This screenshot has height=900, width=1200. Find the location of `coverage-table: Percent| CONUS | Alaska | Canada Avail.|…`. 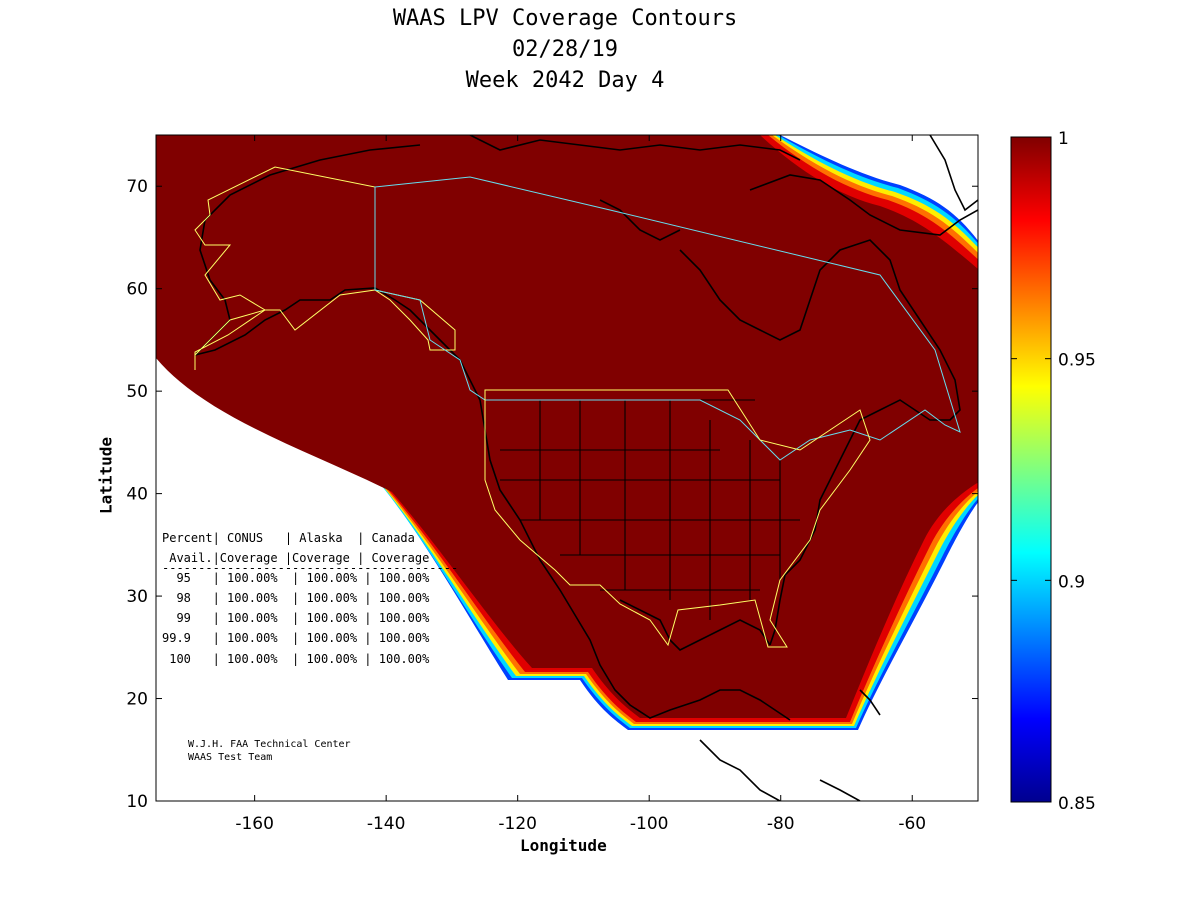

coverage-table: Percent| CONUS | Alaska | Canada Avail.|… is located at coordinates (310, 598).